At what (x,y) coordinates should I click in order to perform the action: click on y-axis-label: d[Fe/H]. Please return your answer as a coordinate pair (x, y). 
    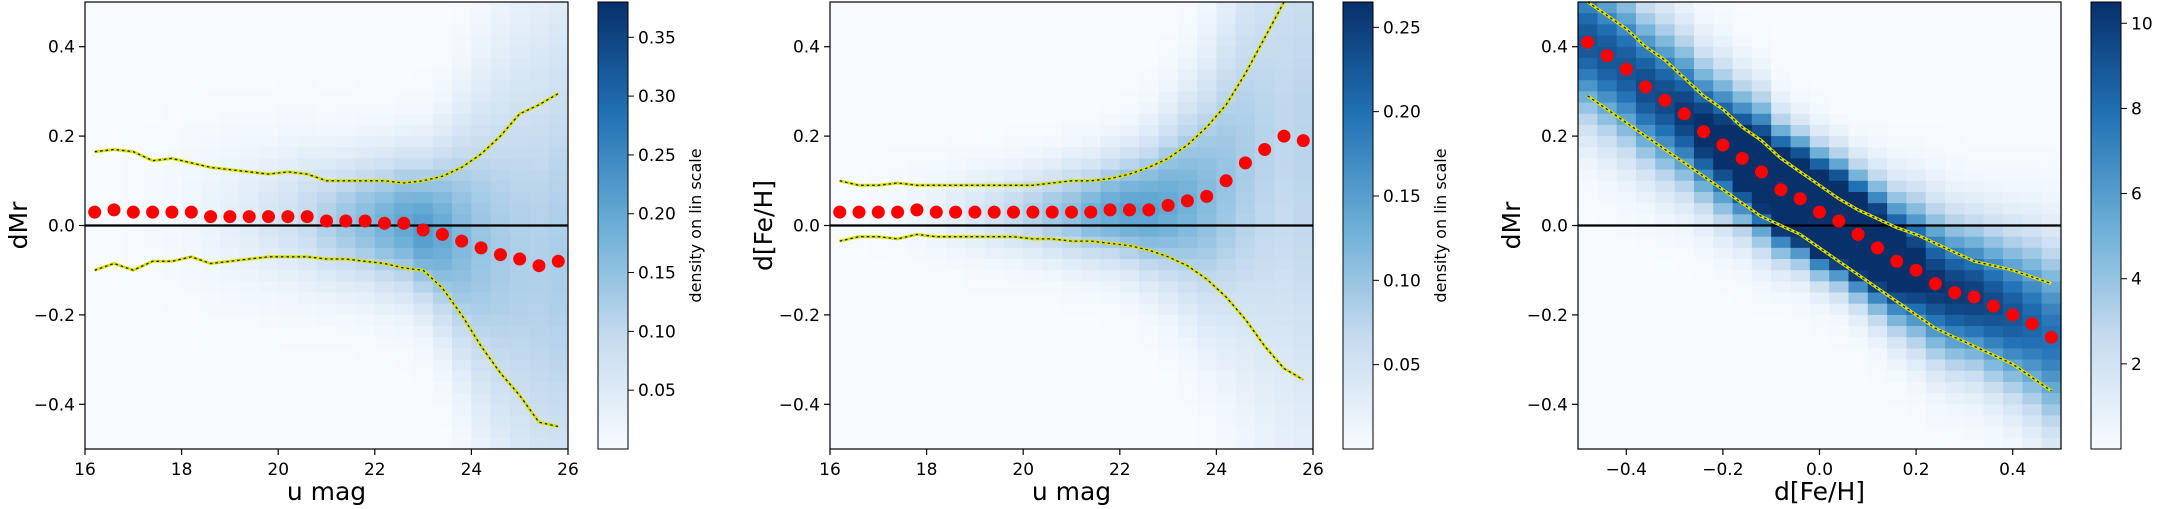
    Looking at the image, I should click on (763, 225).